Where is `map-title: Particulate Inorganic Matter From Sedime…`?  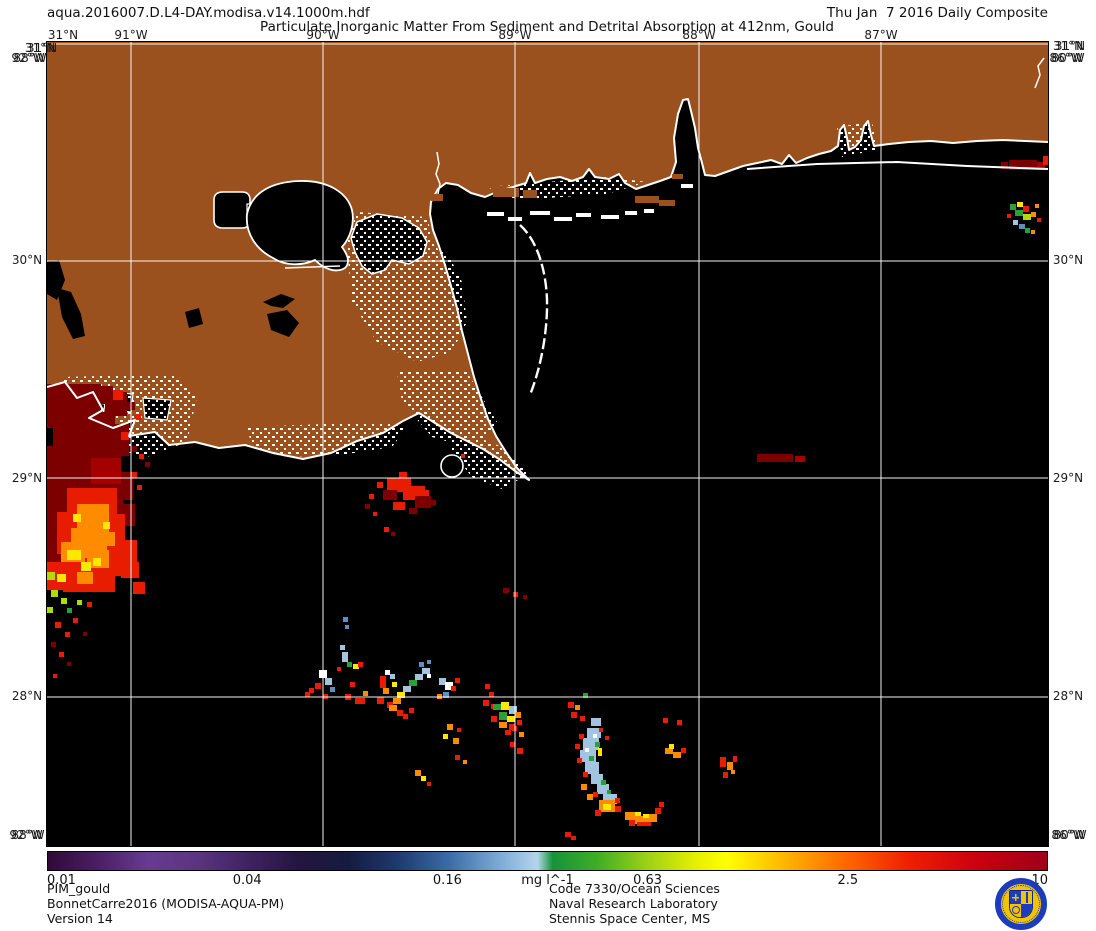
map-title: Particulate Inorganic Matter From Sedime… is located at coordinates (547, 27).